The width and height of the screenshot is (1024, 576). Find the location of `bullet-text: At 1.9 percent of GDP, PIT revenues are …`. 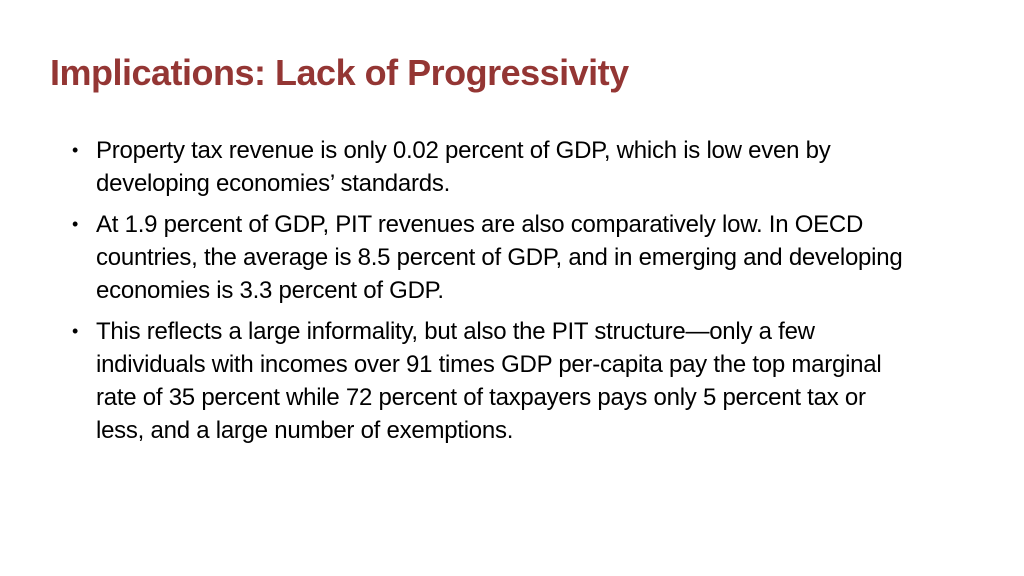

bullet-text: At 1.9 percent of GDP, PIT revenues are … is located at coordinates (499, 257).